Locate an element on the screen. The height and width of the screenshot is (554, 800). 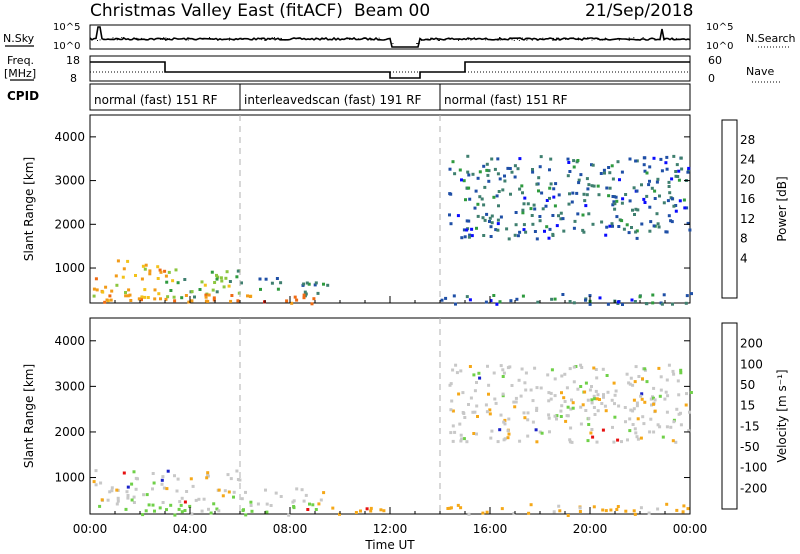
colorbar-tick-label: -15 is located at coordinates (750, 426).